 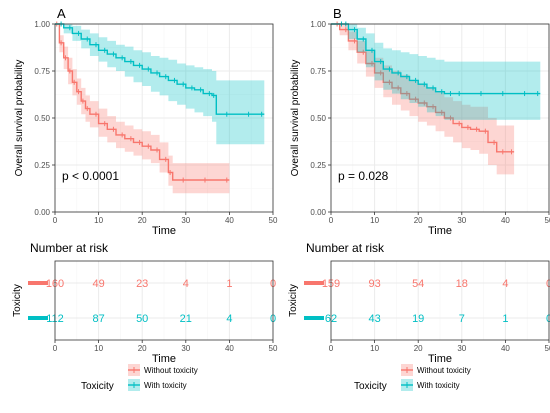 What do you see at coordinates (98, 284) in the screenshot?
I see `risk-count: 49` at bounding box center [98, 284].